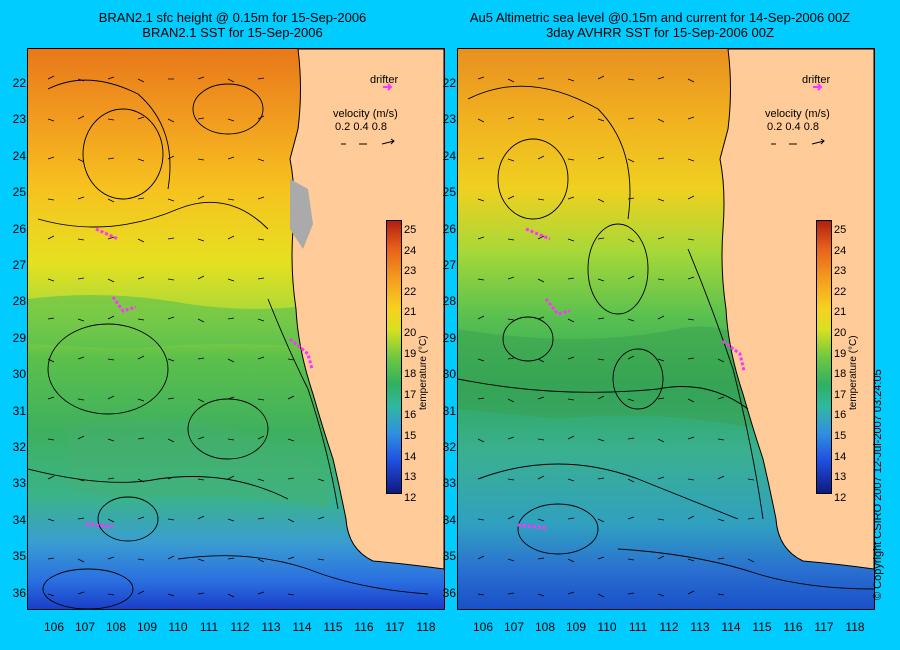  Describe the element at coordinates (394, 357) in the screenshot. I see `left-colorbar` at that location.